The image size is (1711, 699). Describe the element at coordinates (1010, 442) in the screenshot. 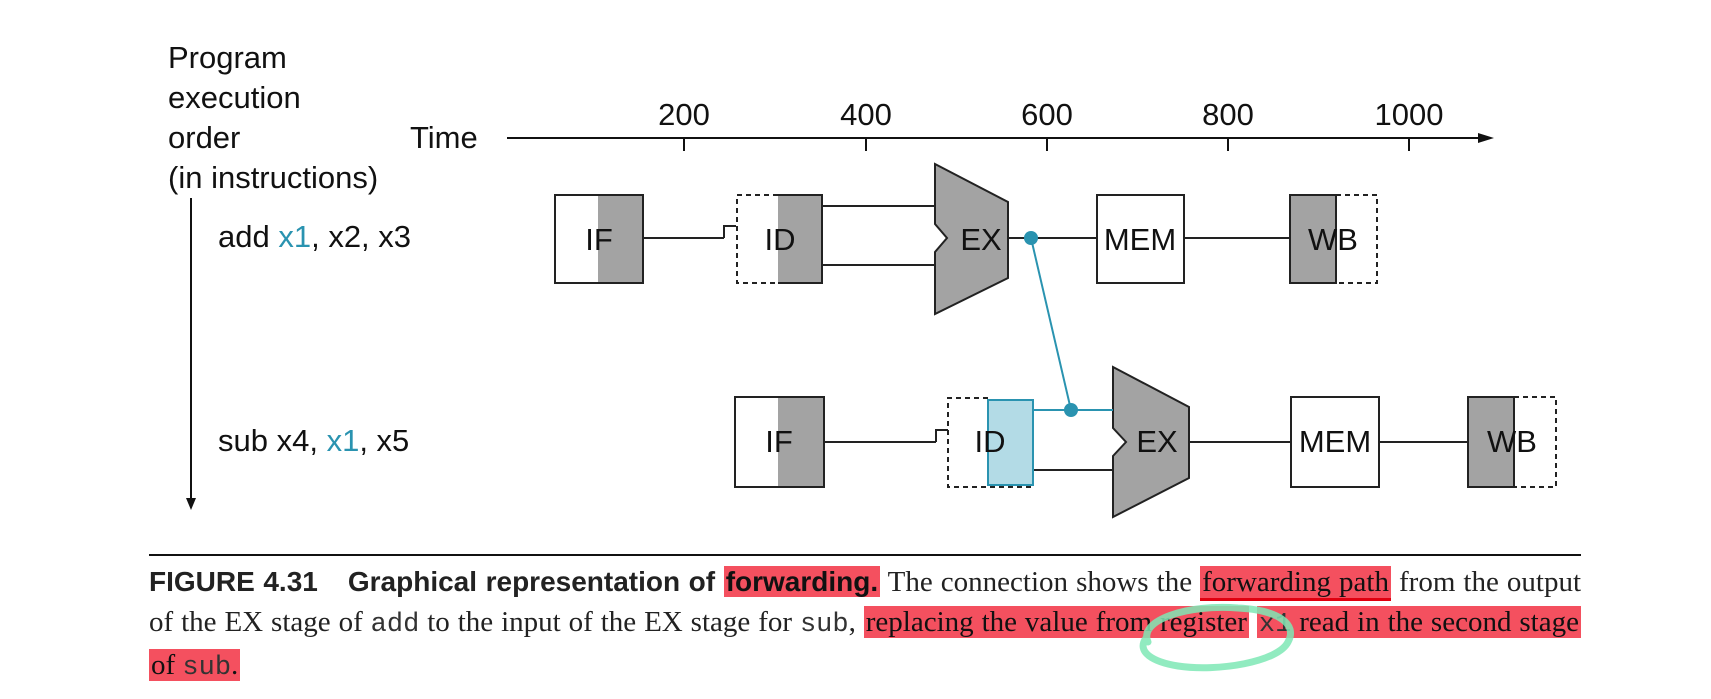

I see `stage-id-sub-highlight` at that location.